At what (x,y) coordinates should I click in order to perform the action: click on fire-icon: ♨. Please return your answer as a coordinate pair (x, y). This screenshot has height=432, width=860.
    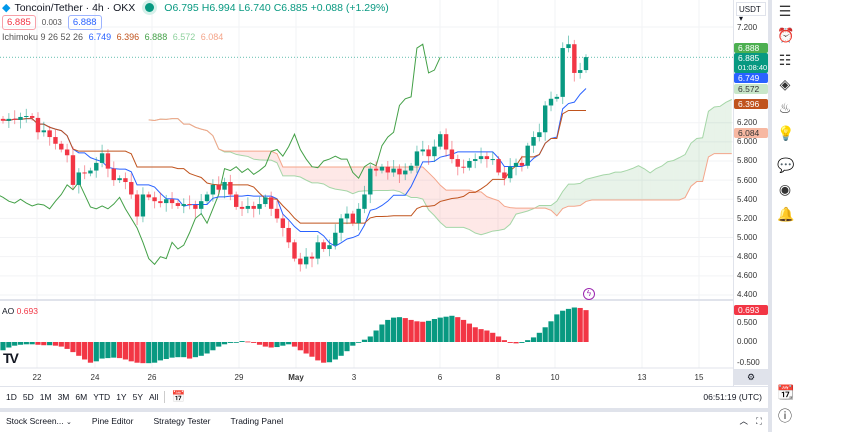
    Looking at the image, I should click on (785, 108).